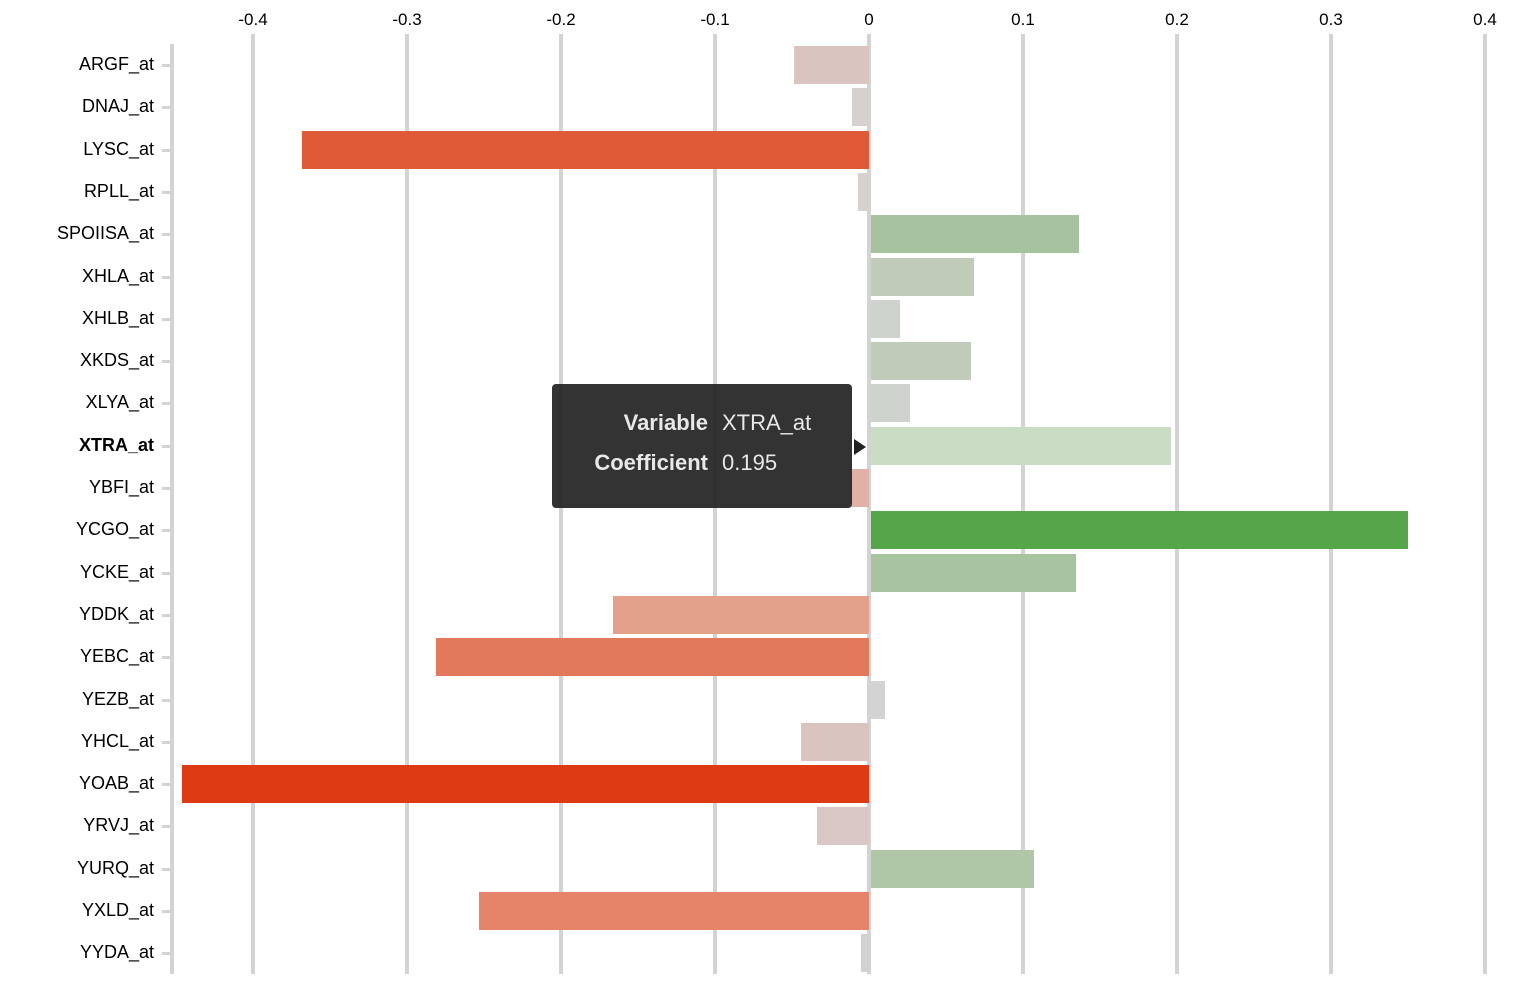 Image resolution: width=1540 pixels, height=1000 pixels. Describe the element at coordinates (770, 742) in the screenshot. I see `bar-row: YHCL_at` at that location.